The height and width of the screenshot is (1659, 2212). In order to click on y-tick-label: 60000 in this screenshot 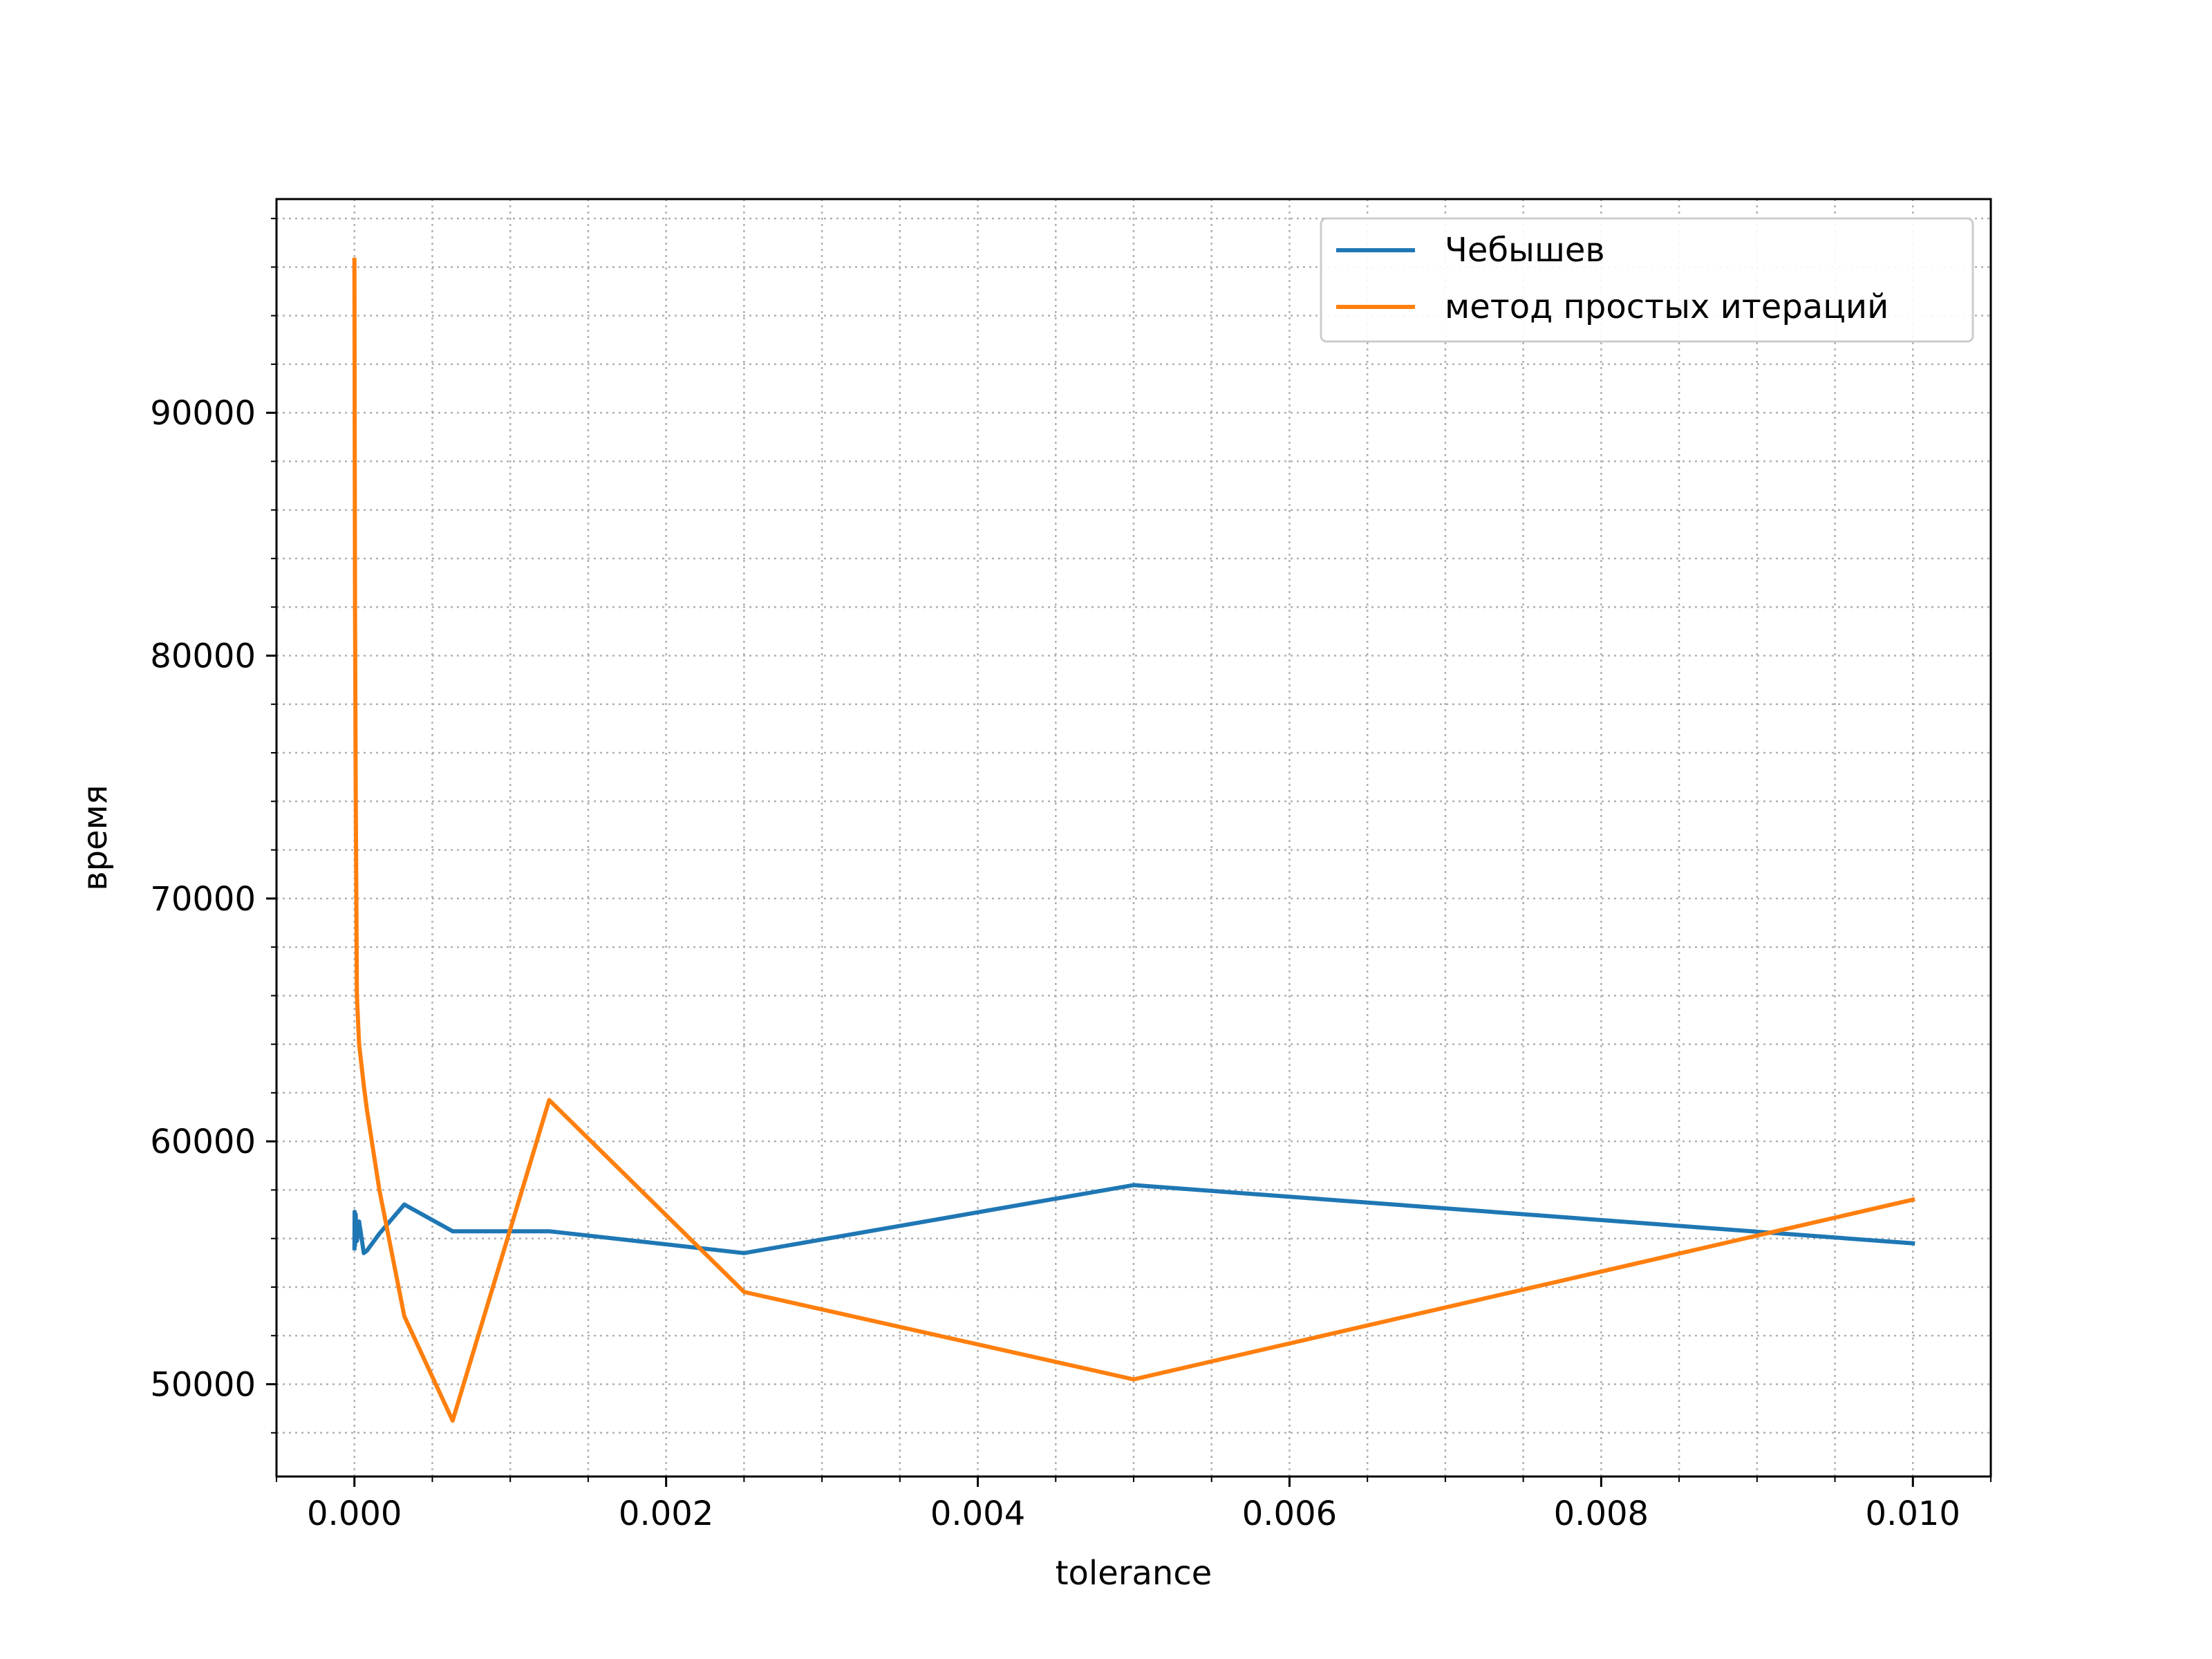, I will do `click(203, 1142)`.